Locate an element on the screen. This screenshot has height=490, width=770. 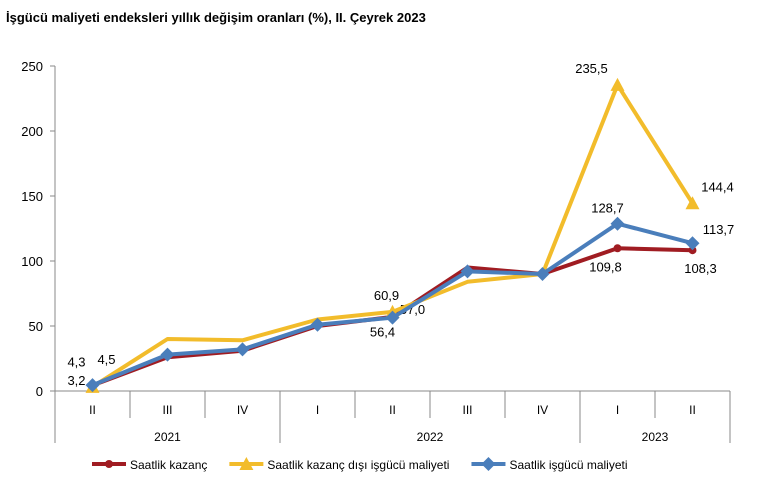
legend-marker-diamond is located at coordinates (488, 464).